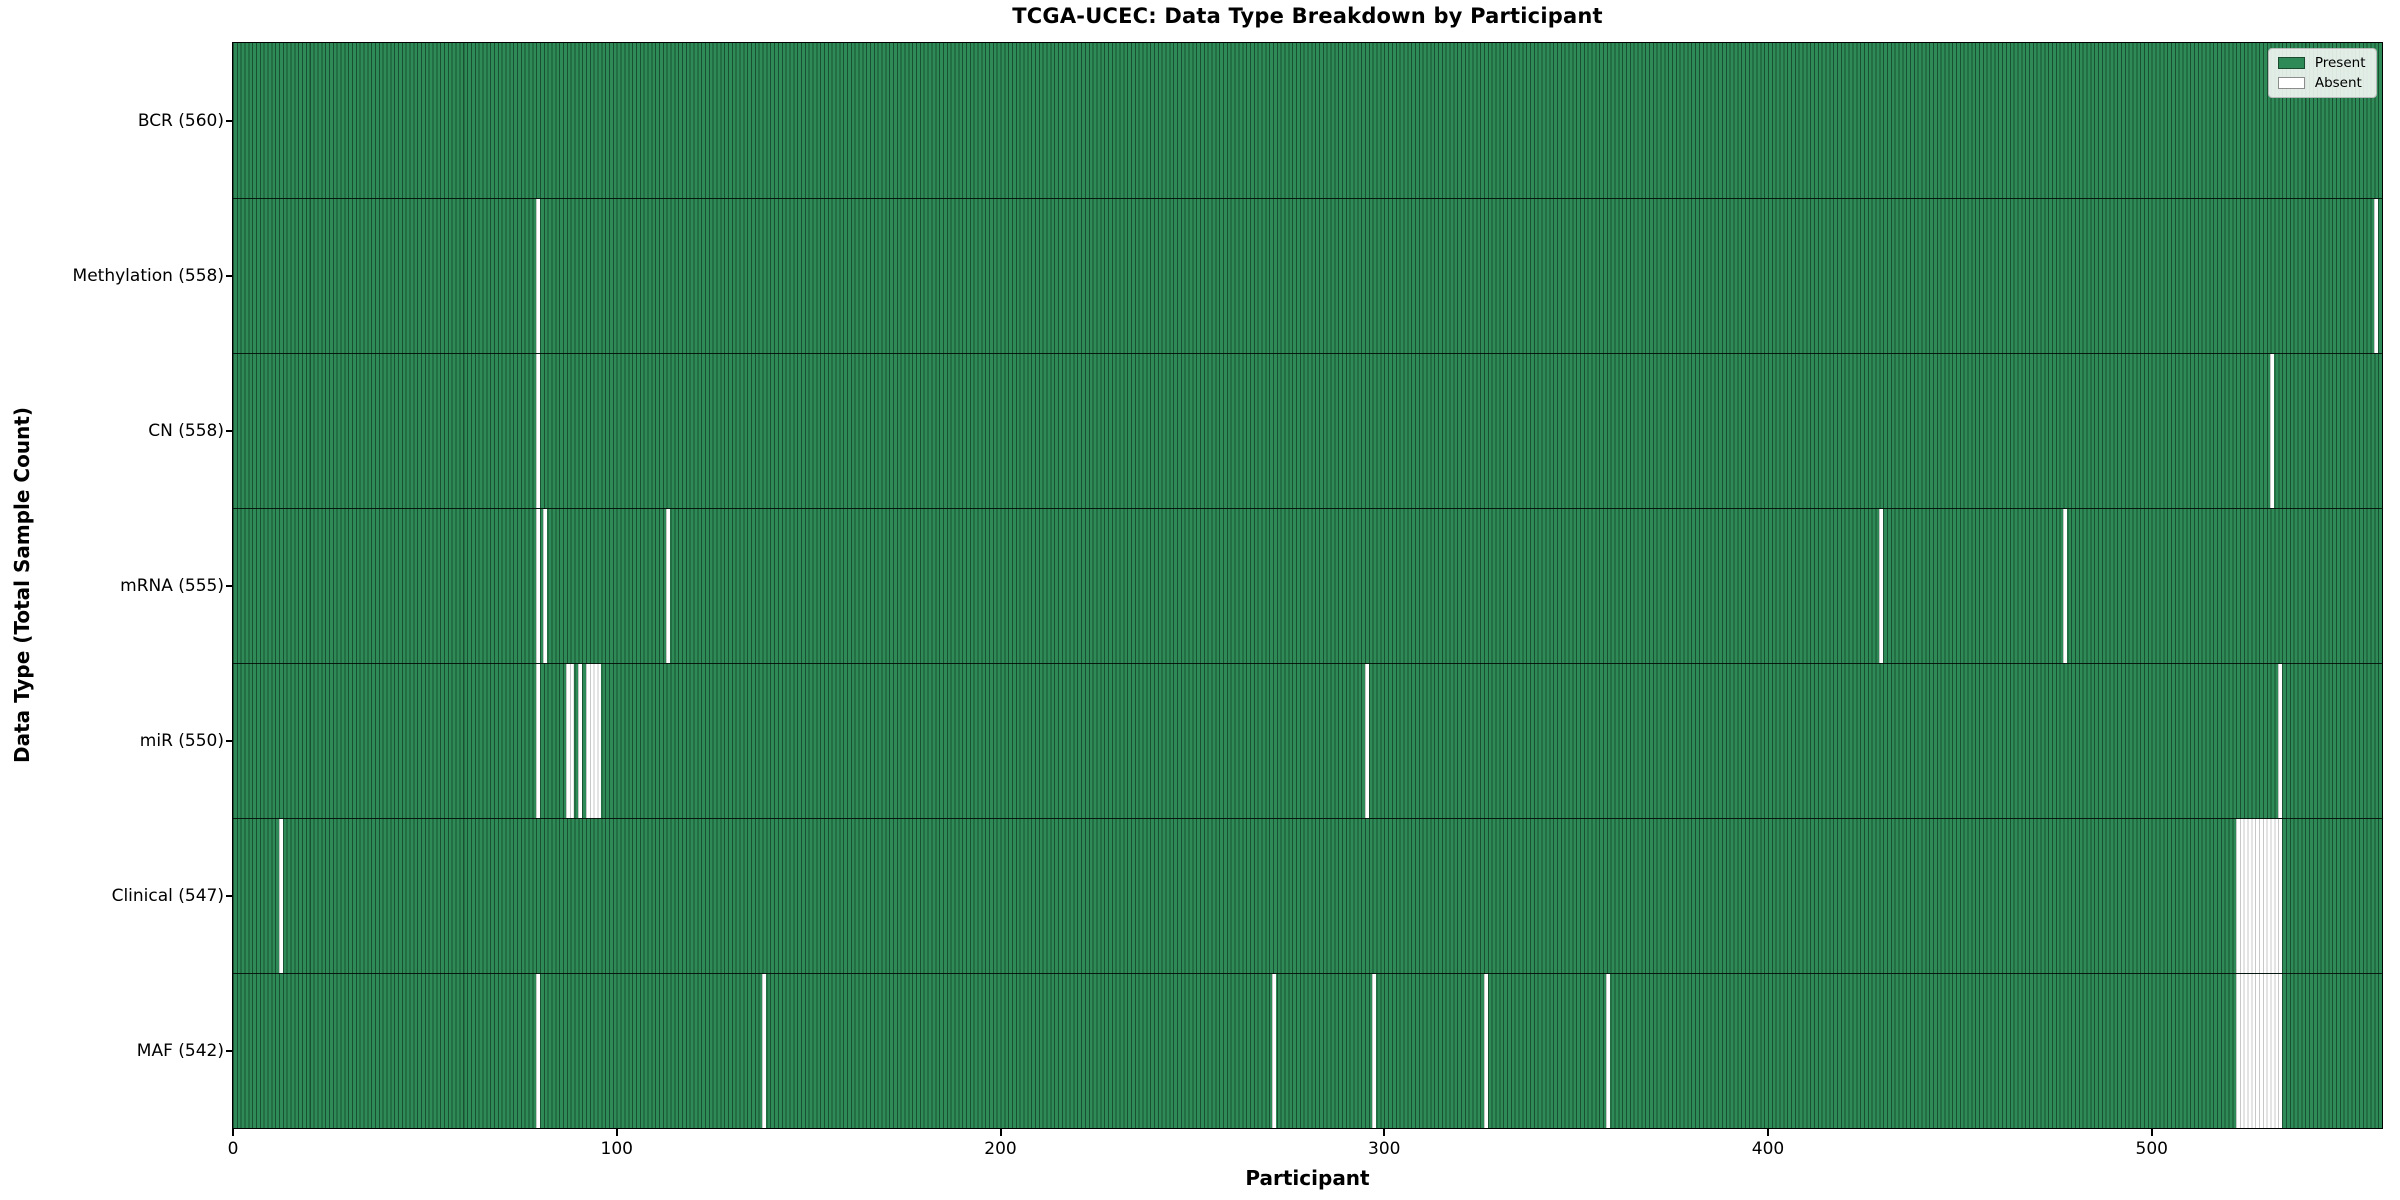 The width and height of the screenshot is (2400, 1200). I want to click on legend-entry-present: Present, so click(2321, 62).